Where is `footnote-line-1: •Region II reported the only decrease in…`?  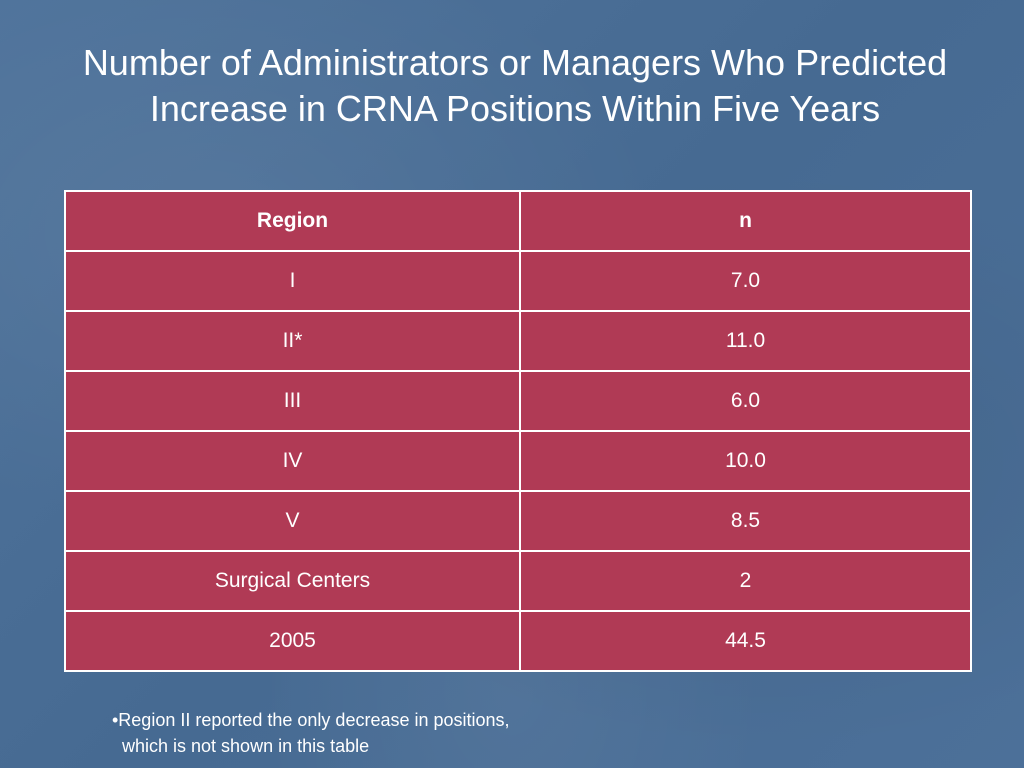 footnote-line-1: •Region II reported the only decrease in… is located at coordinates (311, 720).